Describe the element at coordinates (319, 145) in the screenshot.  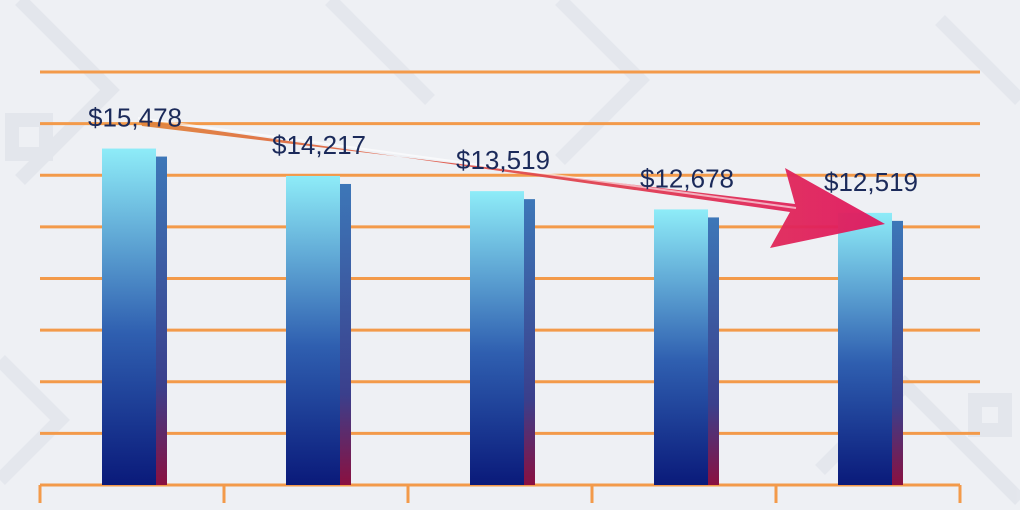
I see `data-label: $14,217` at that location.